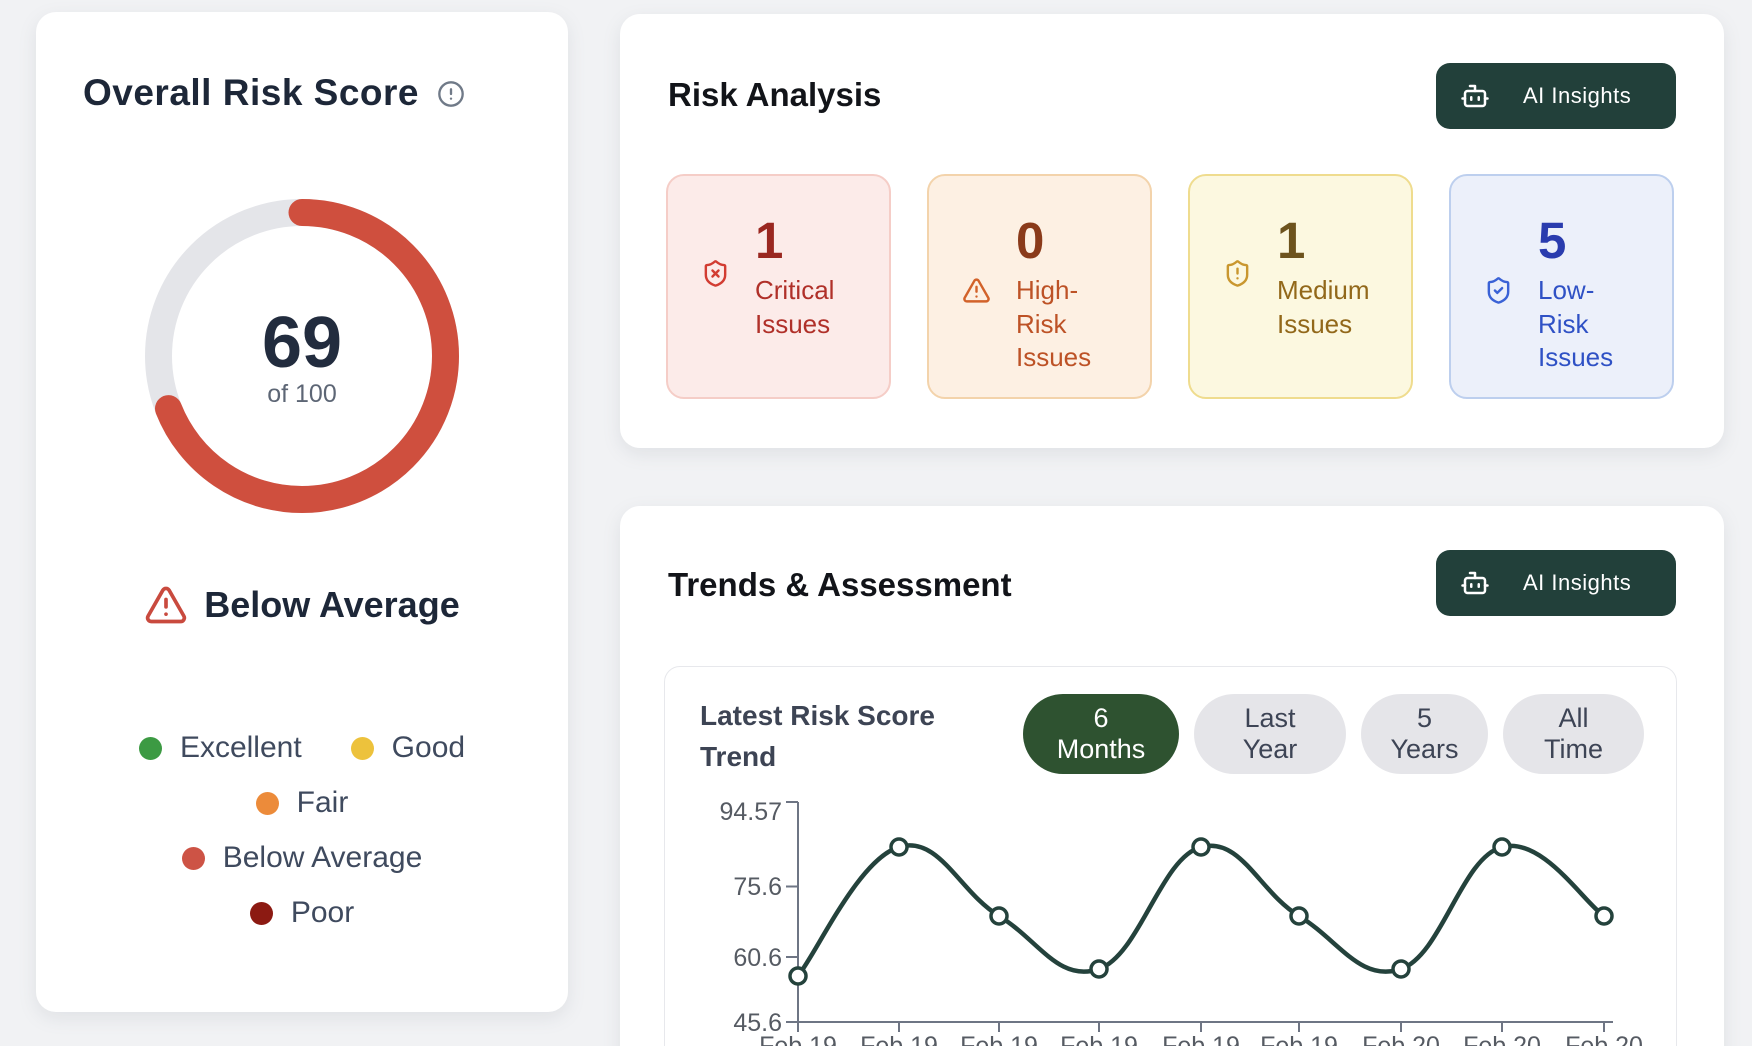 The height and width of the screenshot is (1046, 1752). What do you see at coordinates (750, 812) in the screenshot?
I see `svg-text: 94.57` at bounding box center [750, 812].